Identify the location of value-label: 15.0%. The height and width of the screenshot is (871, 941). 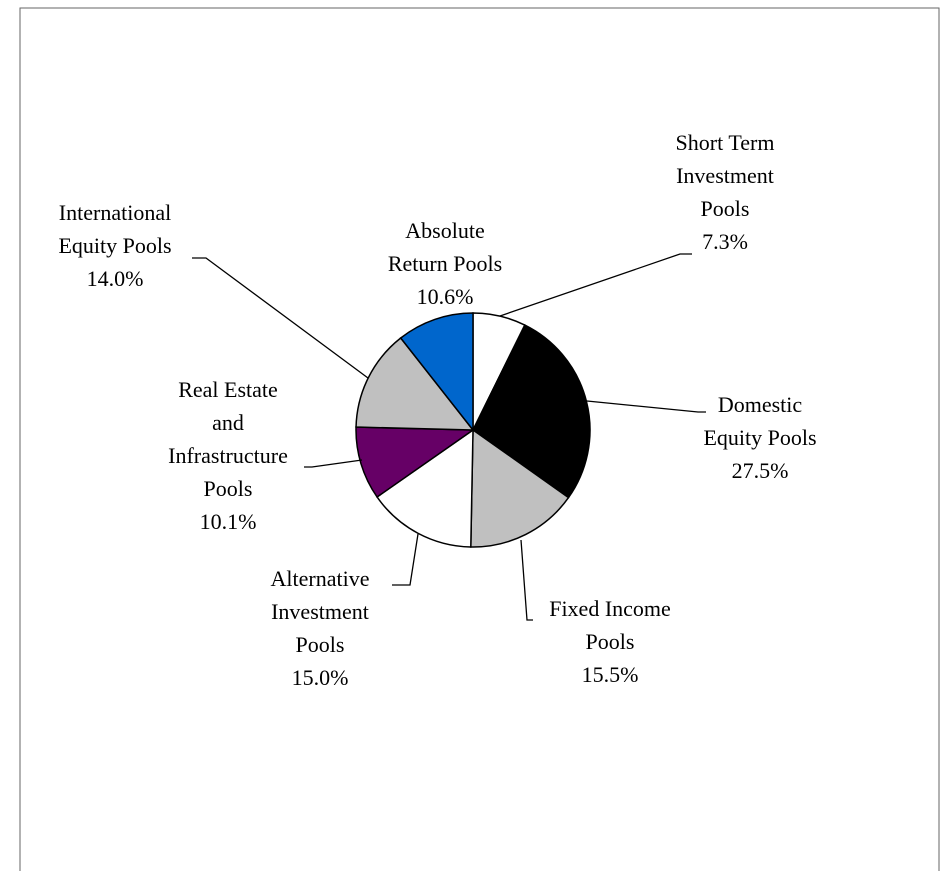
(320, 677).